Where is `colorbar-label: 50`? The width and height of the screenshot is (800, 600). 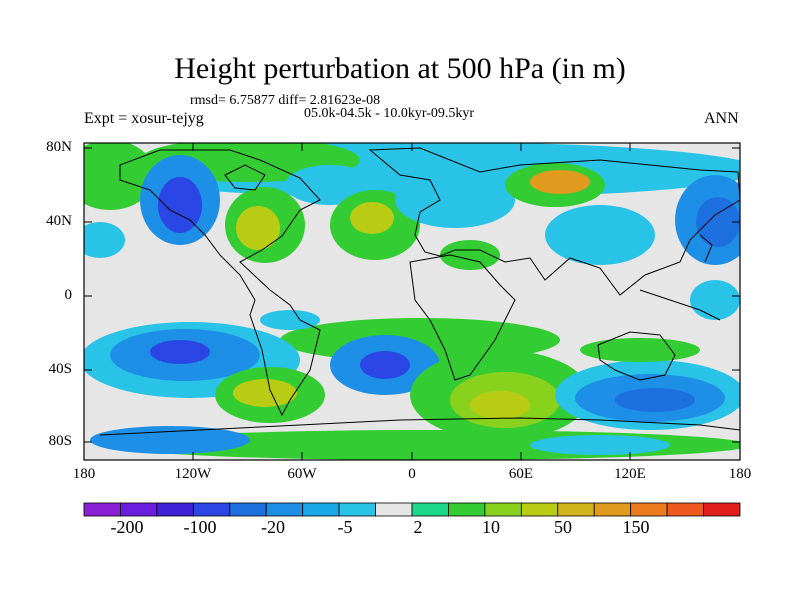 colorbar-label: 50 is located at coordinates (563, 527).